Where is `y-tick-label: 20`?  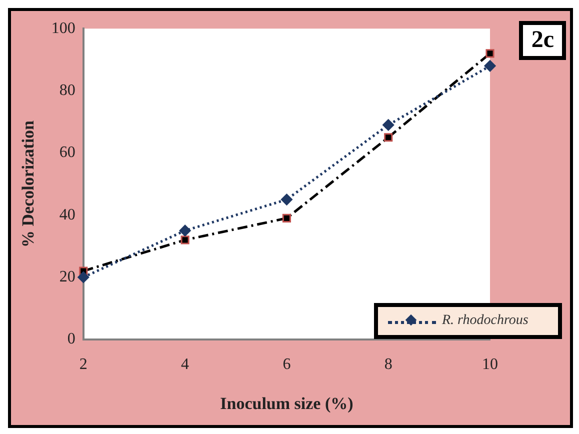
y-tick-label: 20 is located at coordinates (67, 277).